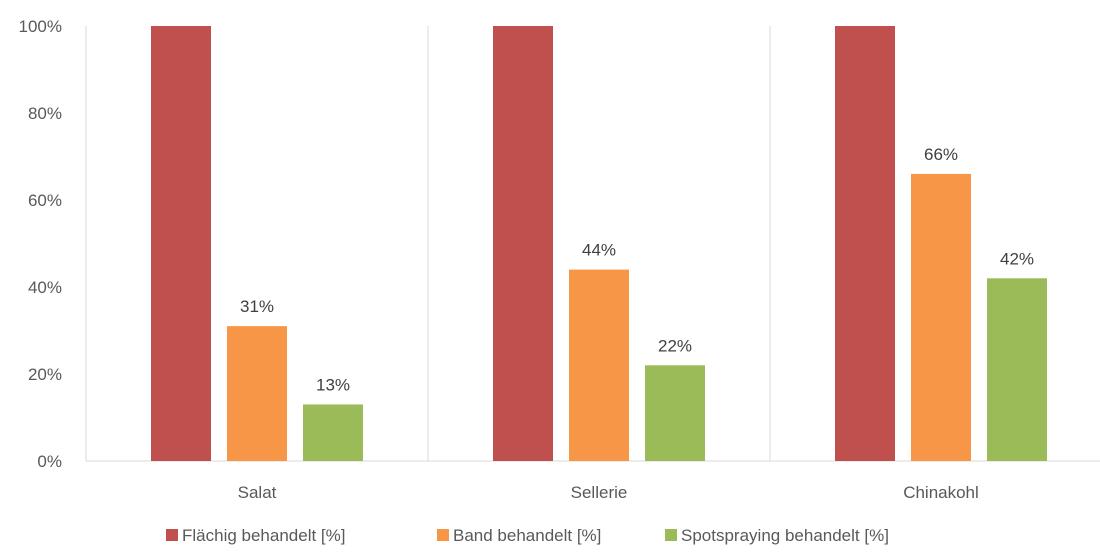  I want to click on y-tick-label: 100%, so click(40, 26).